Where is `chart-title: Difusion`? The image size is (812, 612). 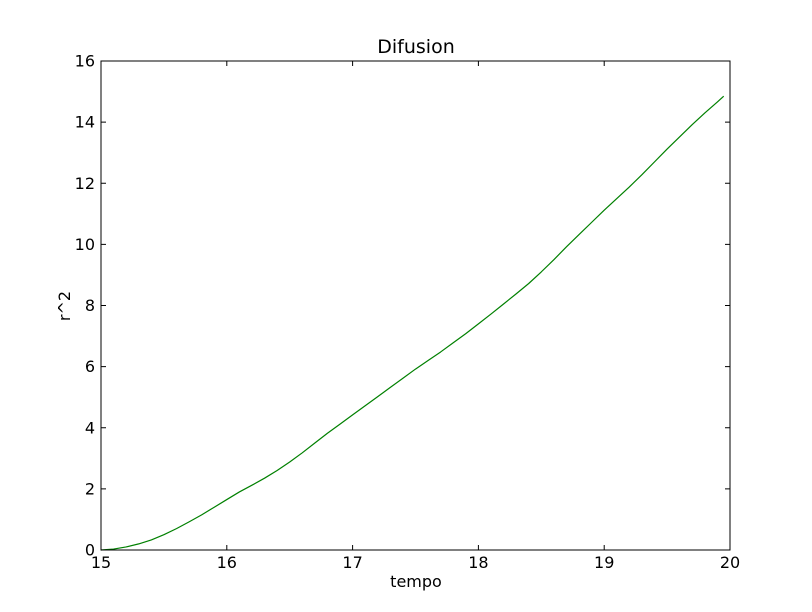 chart-title: Difusion is located at coordinates (415, 47).